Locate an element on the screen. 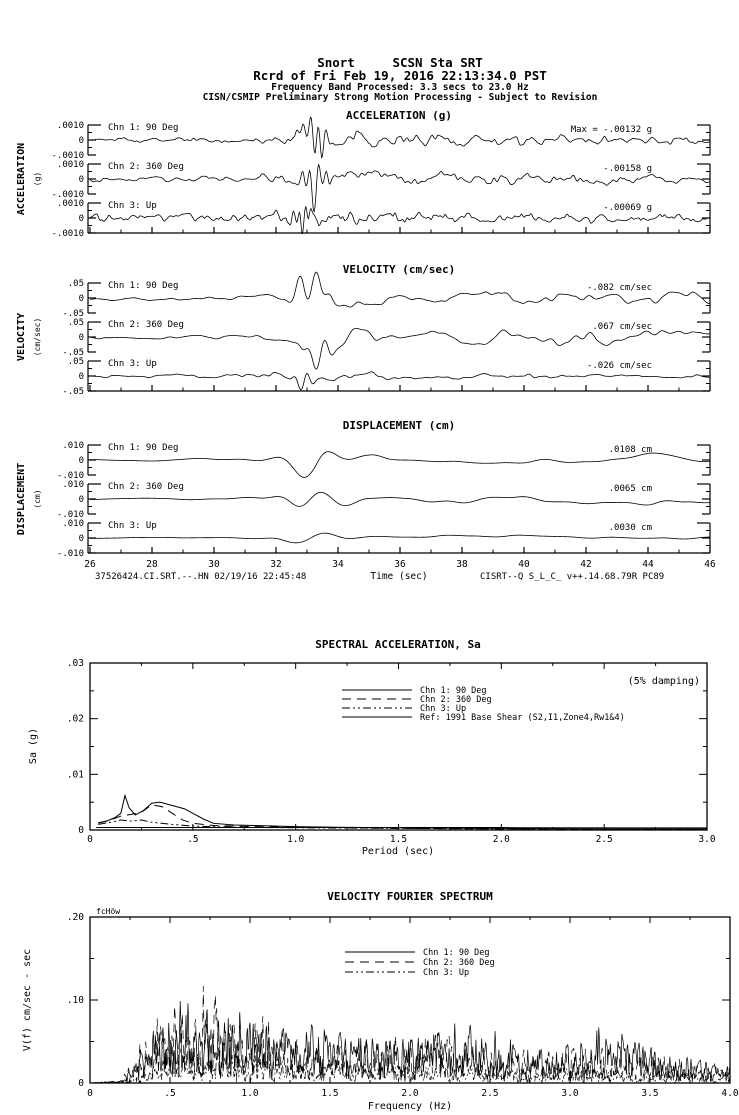 This screenshot has width=739, height=1115. side-axis-label: ACCELERATION is located at coordinates (21, 179).